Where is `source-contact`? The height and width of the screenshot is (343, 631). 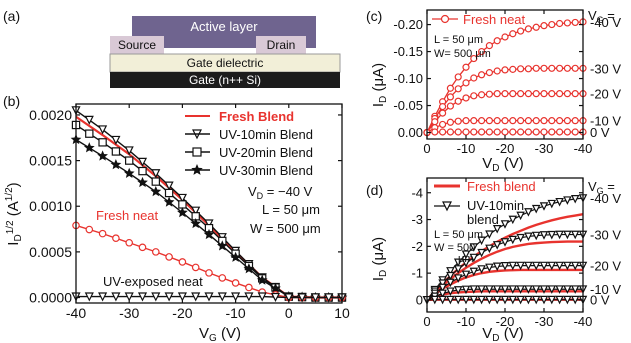 source-contact is located at coordinates (137, 45).